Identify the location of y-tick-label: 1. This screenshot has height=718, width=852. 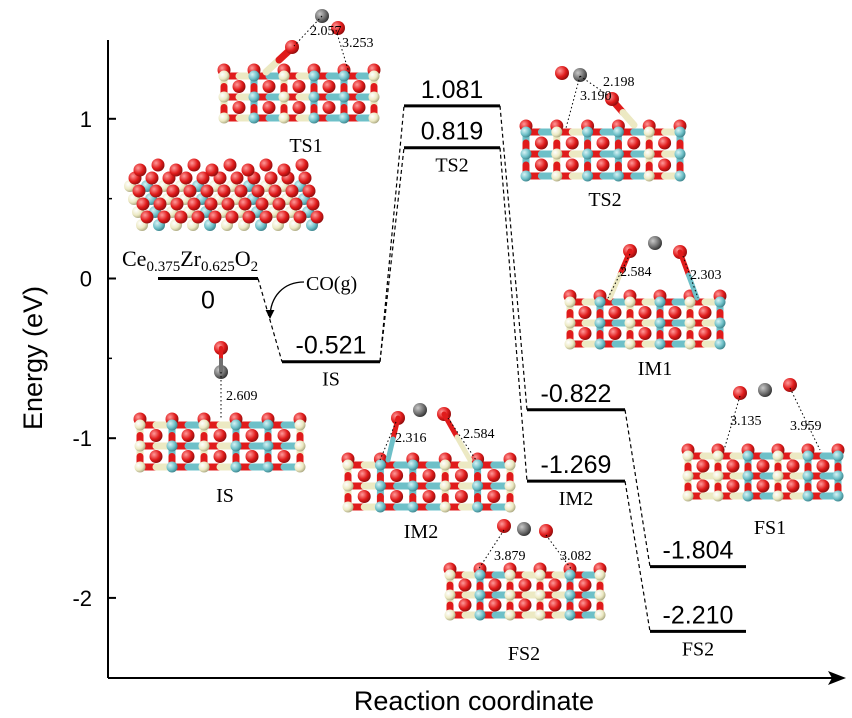
(86, 119).